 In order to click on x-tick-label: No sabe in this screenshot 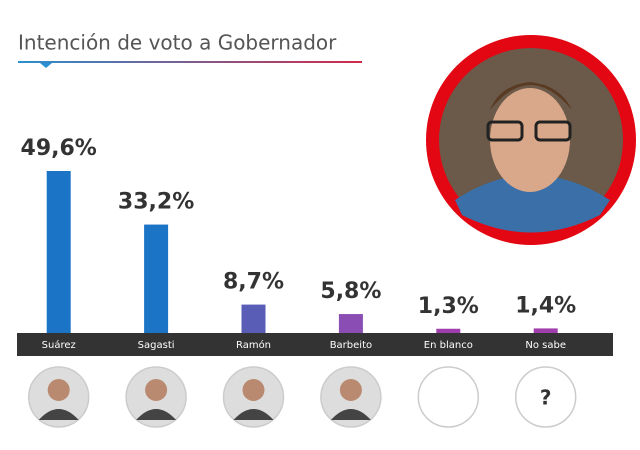, I will do `click(545, 345)`.